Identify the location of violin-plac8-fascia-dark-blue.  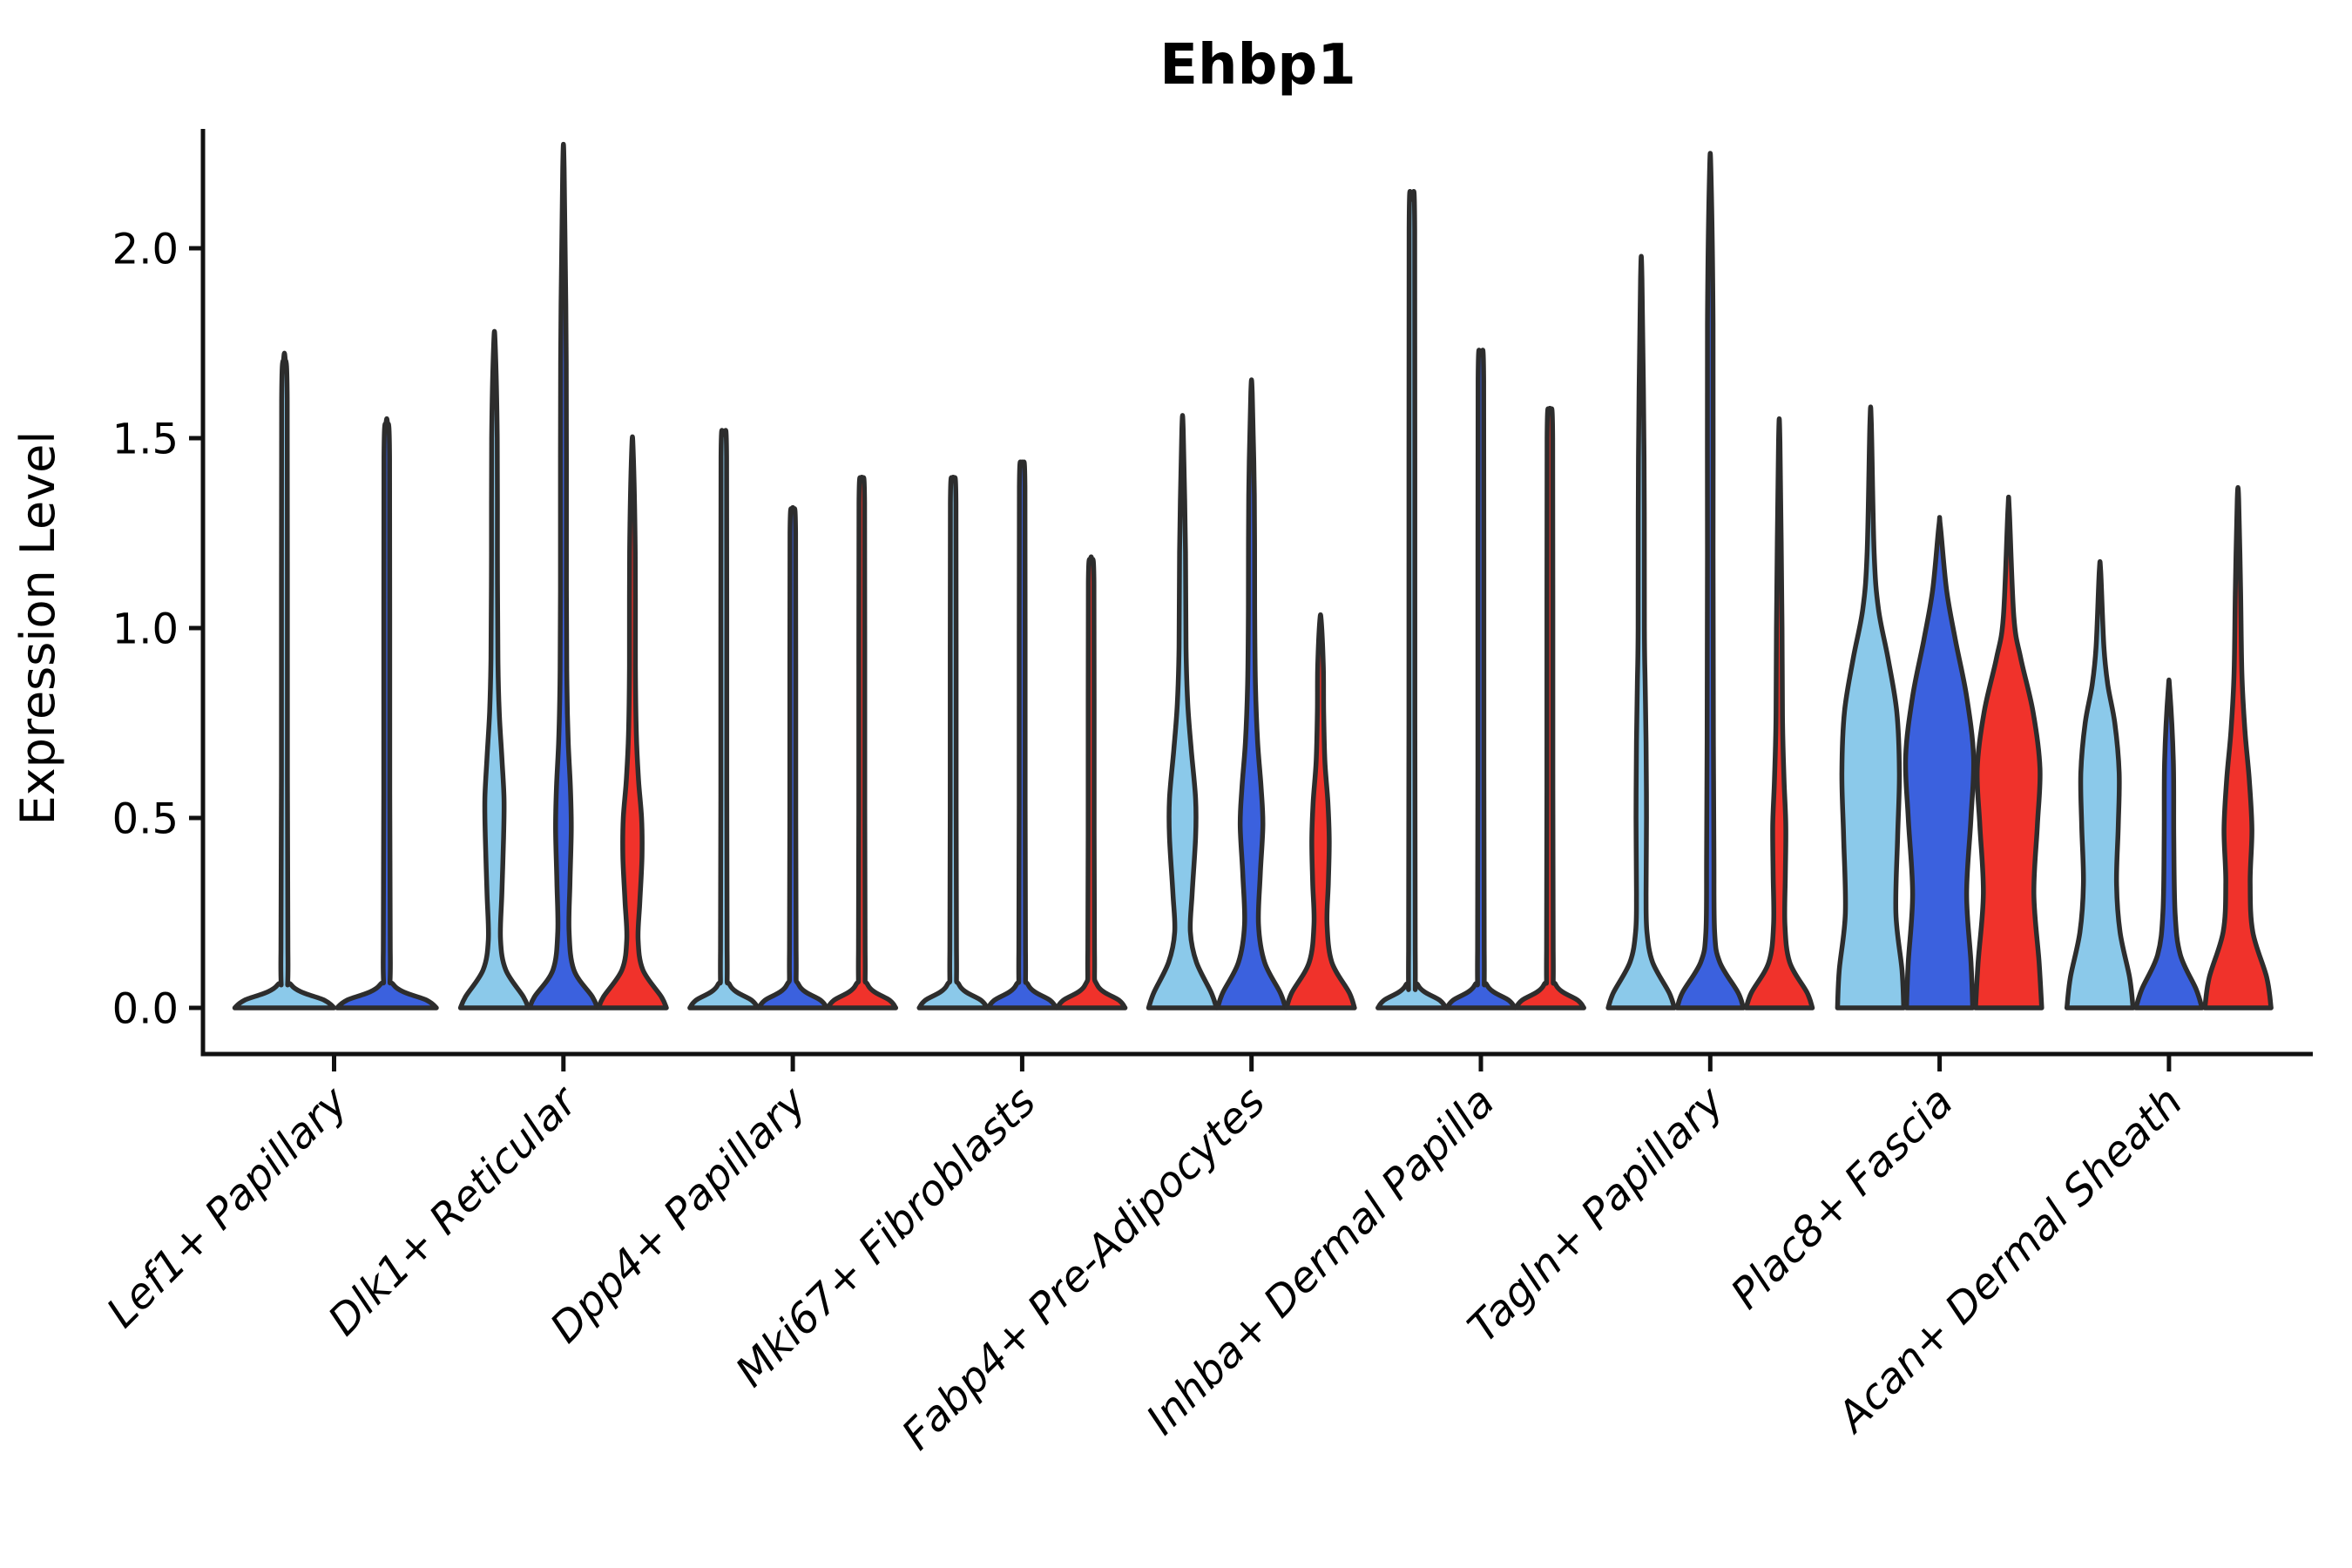
(1940, 762).